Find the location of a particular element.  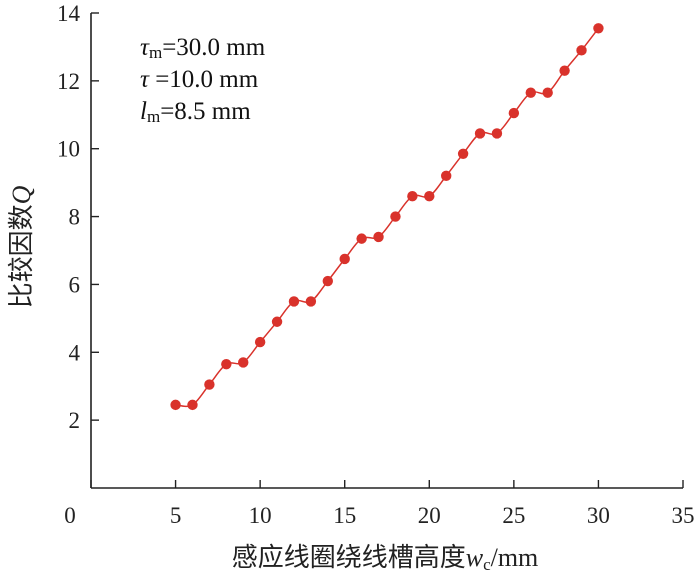

annotation-tau-m: τm=30.0 mm is located at coordinates (203, 48).